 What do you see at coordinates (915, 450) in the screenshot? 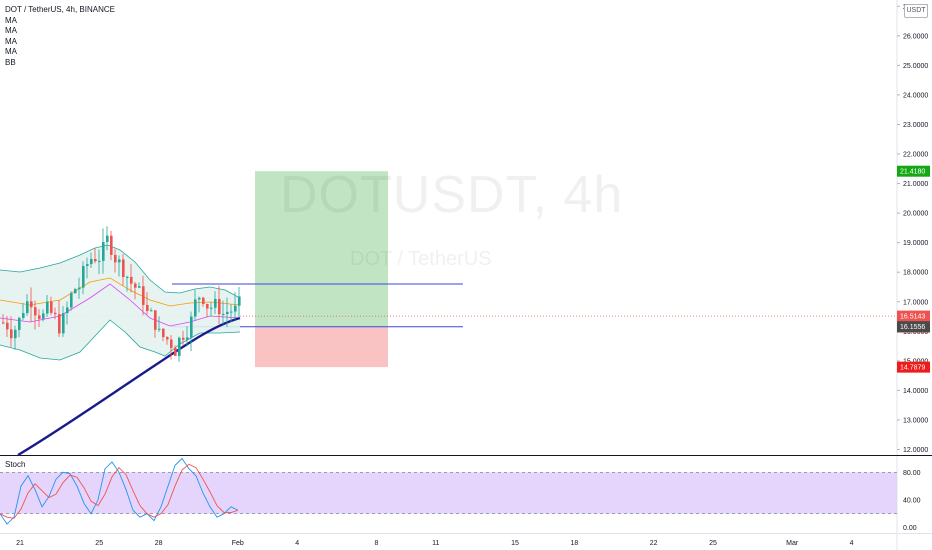
I see `price-tick-label: 12.0000` at bounding box center [915, 450].